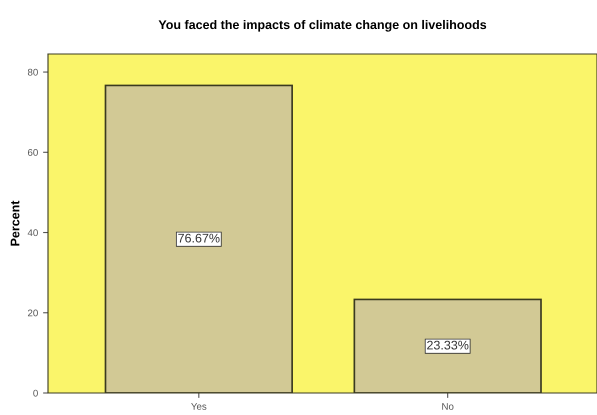 The height and width of the screenshot is (415, 597). Describe the element at coordinates (198, 406) in the screenshot. I see `x-tick-label: Yes` at that location.